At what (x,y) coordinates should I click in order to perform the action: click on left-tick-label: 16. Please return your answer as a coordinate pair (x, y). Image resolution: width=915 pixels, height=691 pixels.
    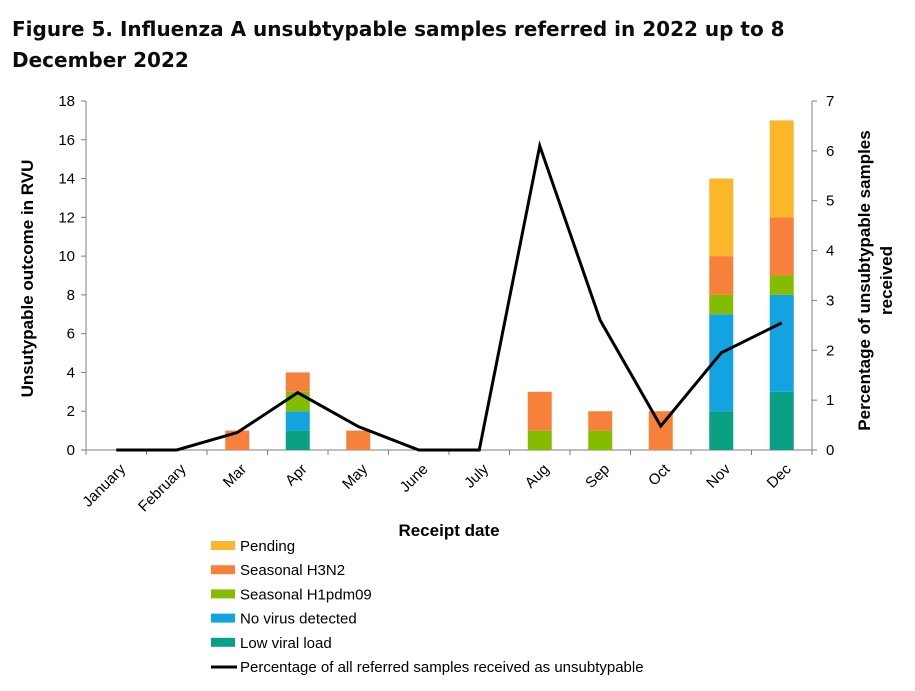
    Looking at the image, I should click on (66, 140).